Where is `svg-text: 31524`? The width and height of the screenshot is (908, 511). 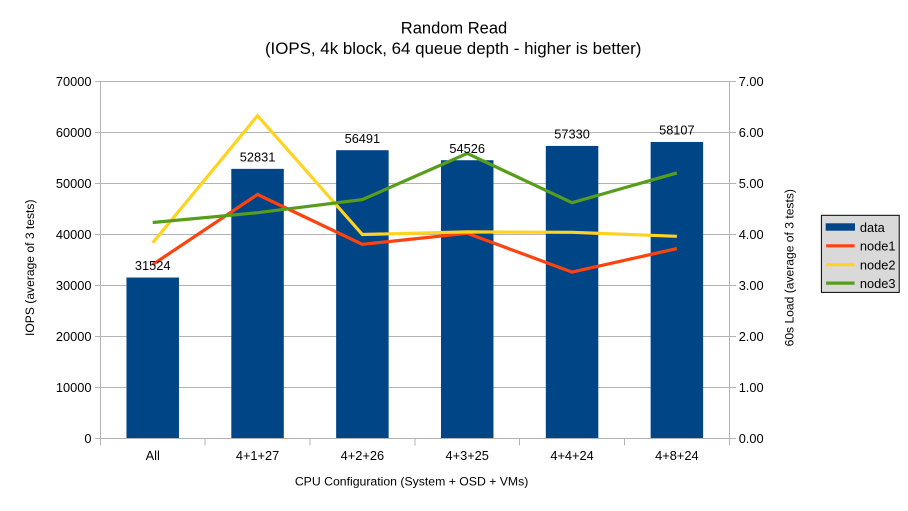
svg-text: 31524 is located at coordinates (153, 265).